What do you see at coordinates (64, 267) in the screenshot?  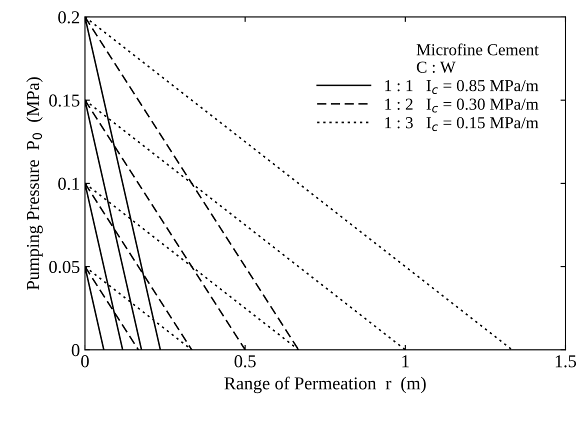 I see `y-tick-label: 0.05` at bounding box center [64, 267].